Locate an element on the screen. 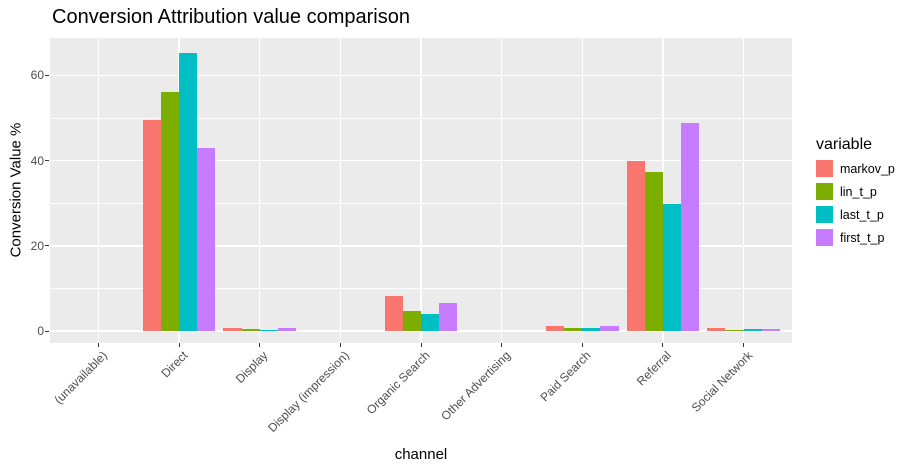 This screenshot has height=472, width=910. x-tick-label: Display (impression) is located at coordinates (308, 392).